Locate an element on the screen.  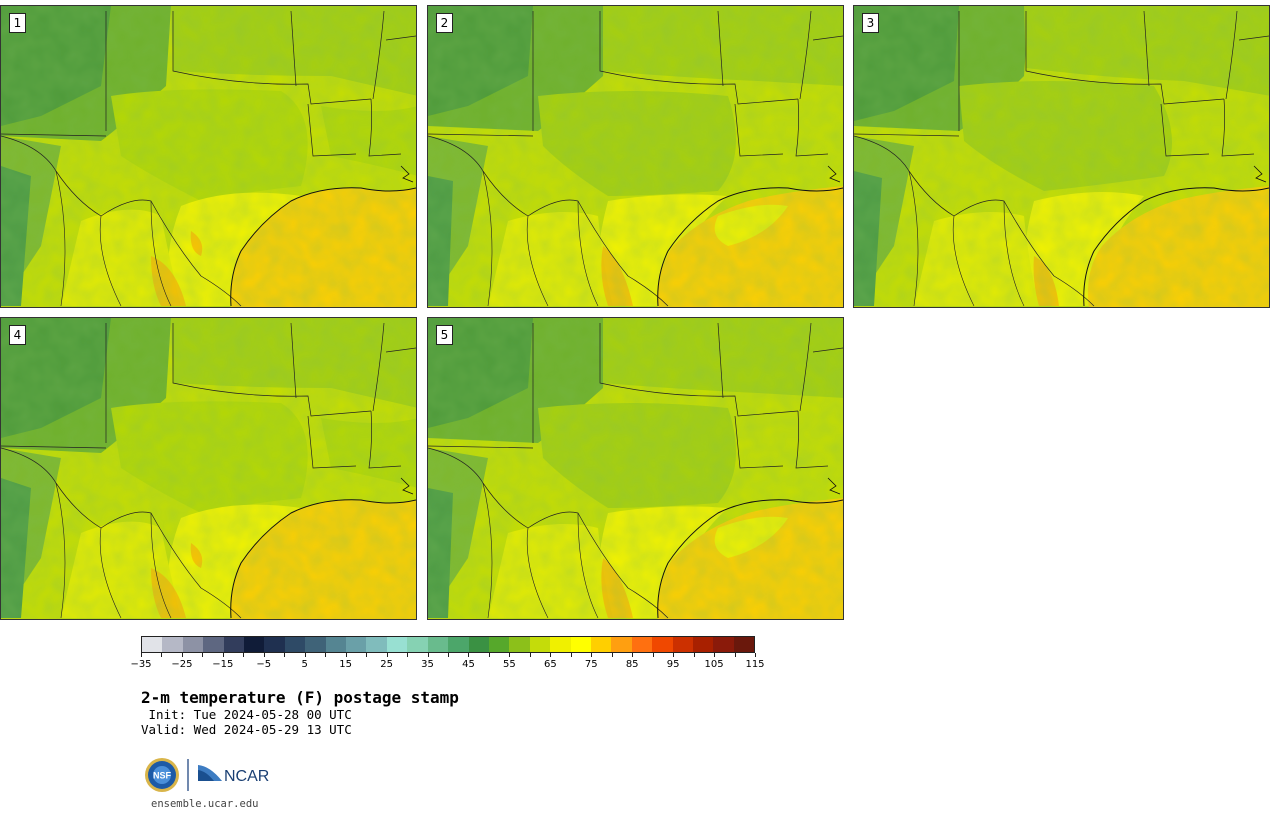
colorbar-tick-label: 105 is located at coordinates (714, 664).